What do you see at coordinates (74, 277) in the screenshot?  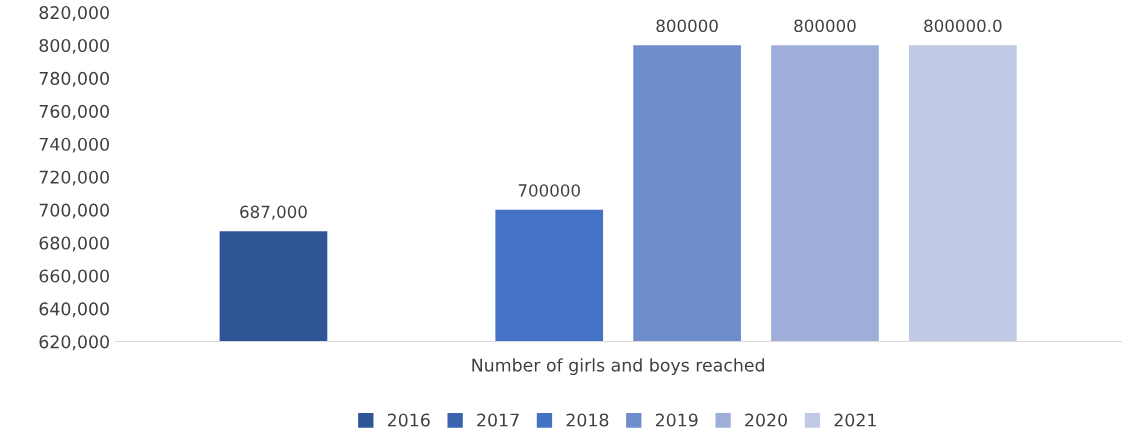 I see `y-tick-label: 660,000` at bounding box center [74, 277].